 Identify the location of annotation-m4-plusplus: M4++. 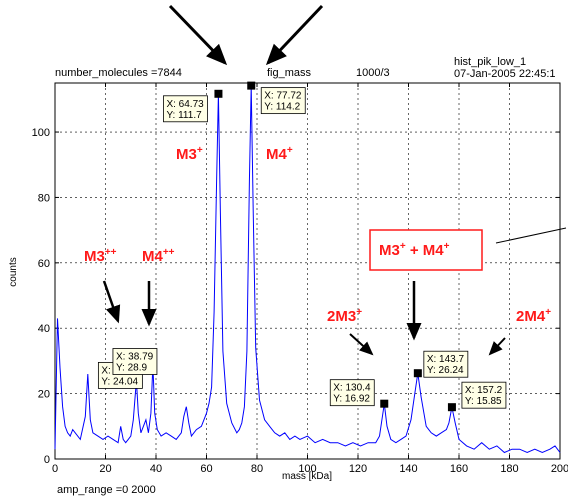
(158, 256).